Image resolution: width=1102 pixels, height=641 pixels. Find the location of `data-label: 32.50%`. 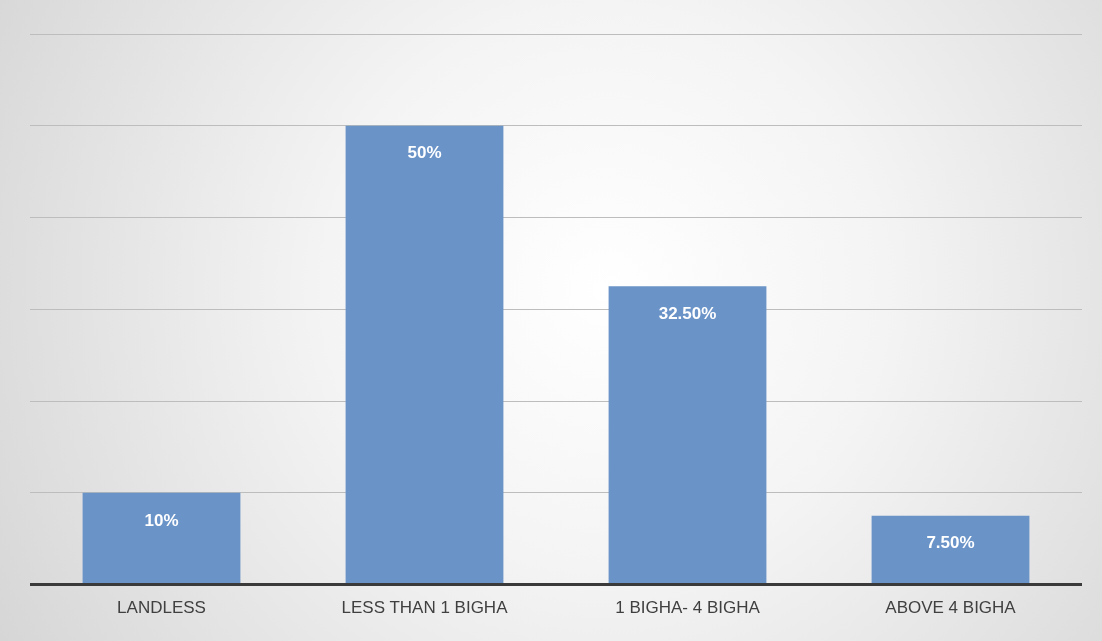

data-label: 32.50% is located at coordinates (687, 314).